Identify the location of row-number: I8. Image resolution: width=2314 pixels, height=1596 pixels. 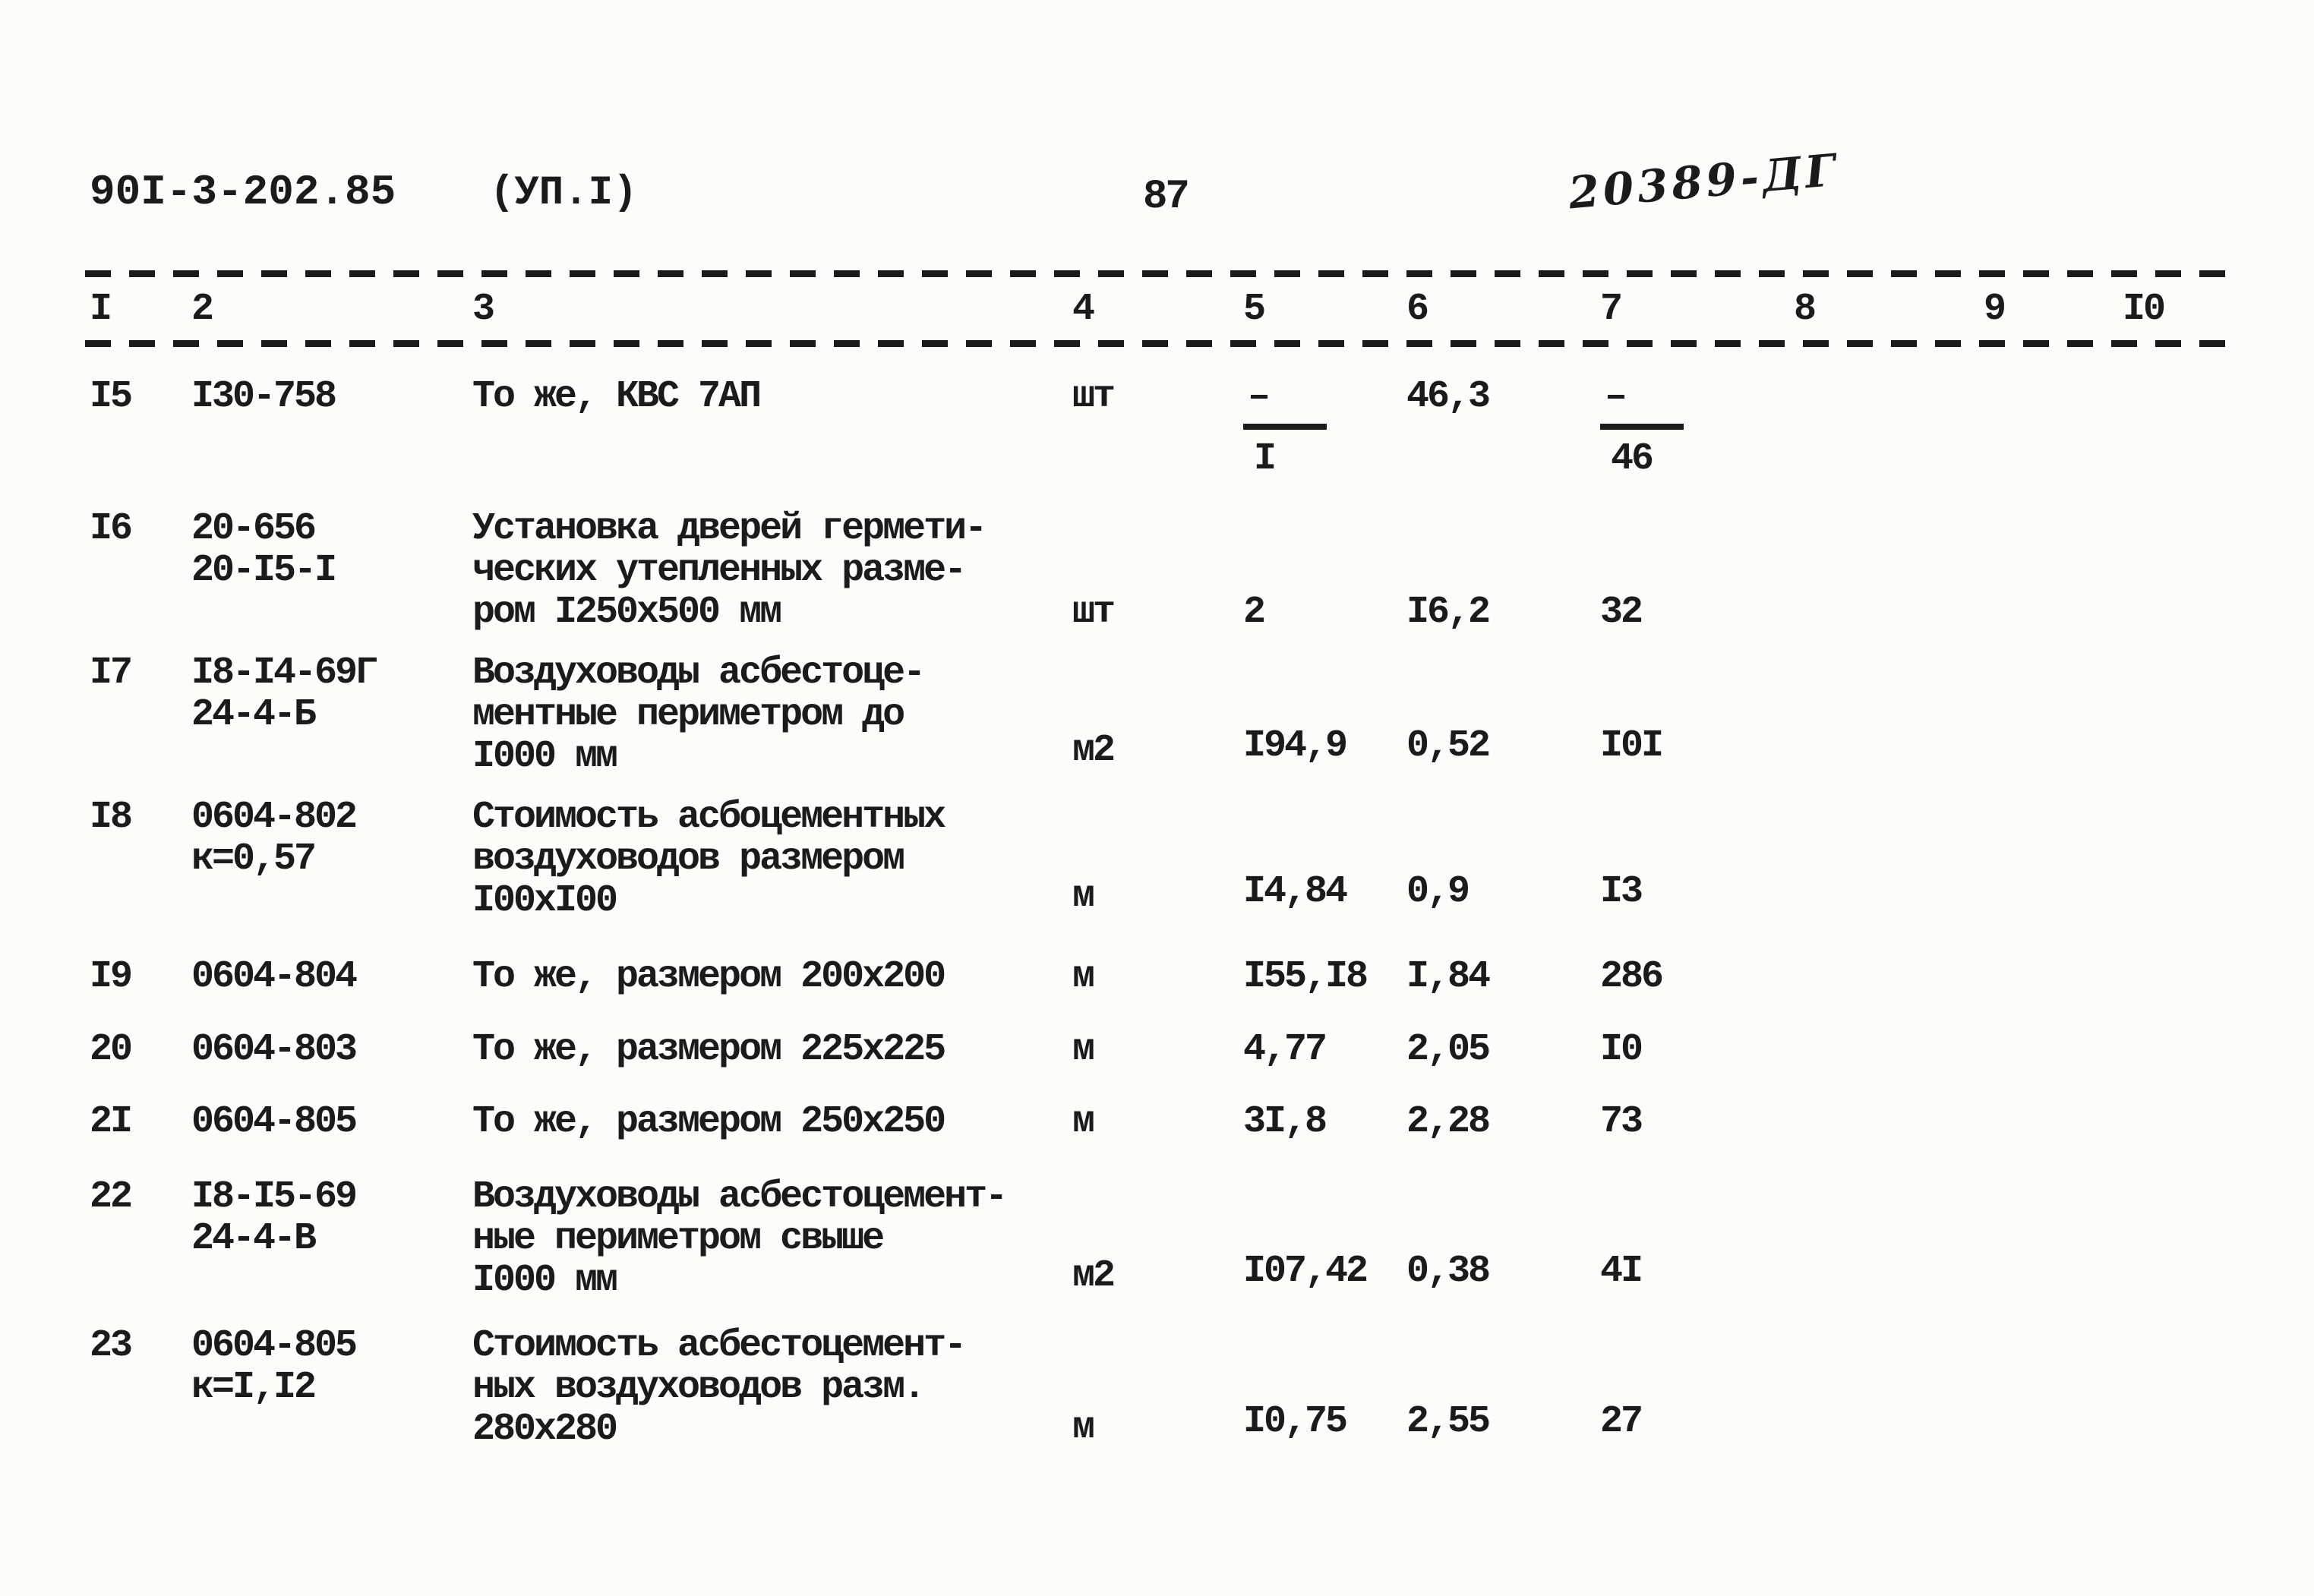
(111, 817).